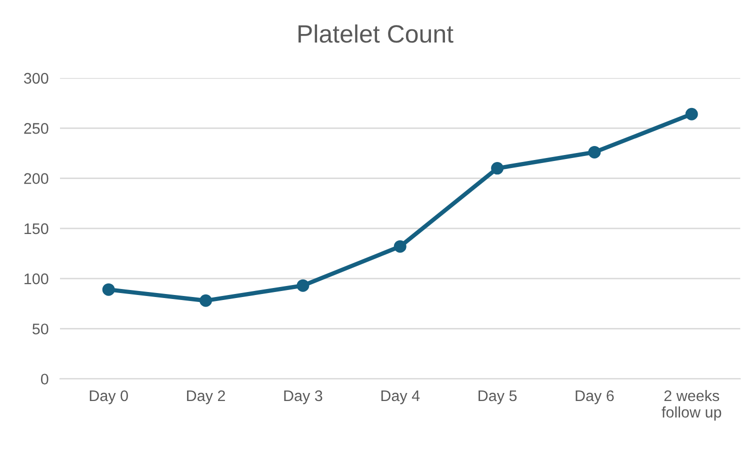 The height and width of the screenshot is (451, 750). I want to click on y-tick-label: 200, so click(36, 178).